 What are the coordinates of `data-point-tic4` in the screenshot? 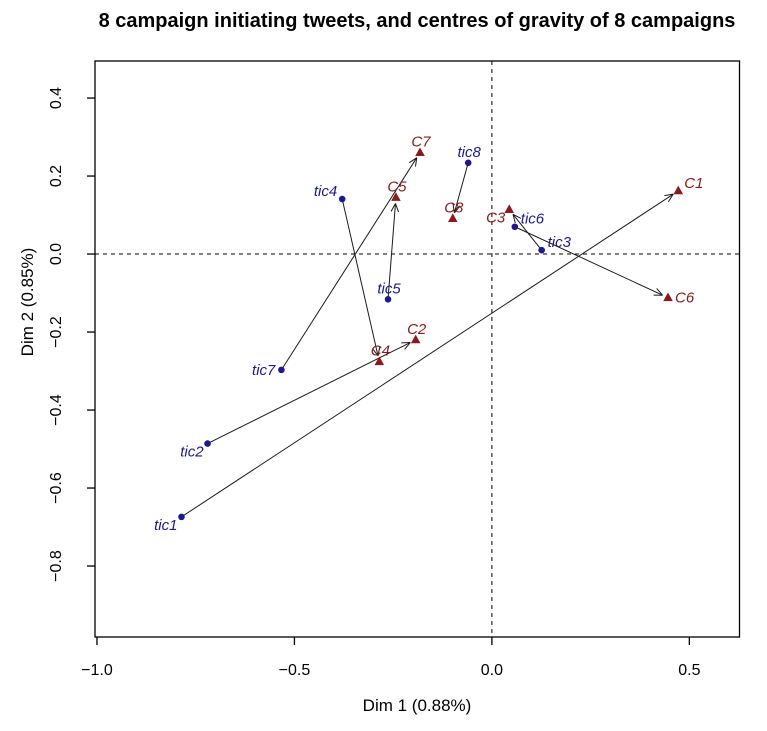 It's located at (342, 199).